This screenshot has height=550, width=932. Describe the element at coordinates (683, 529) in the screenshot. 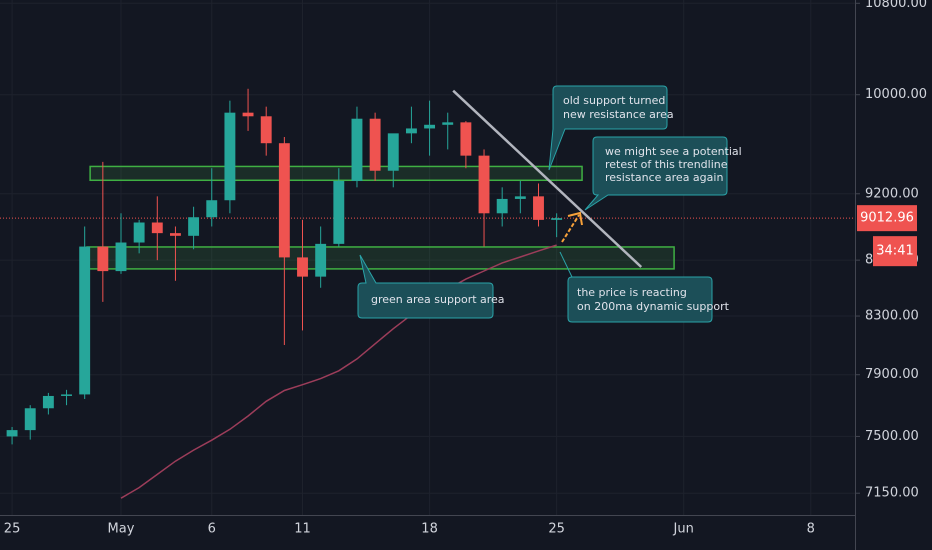

I see `x-tick-label: Jun` at that location.